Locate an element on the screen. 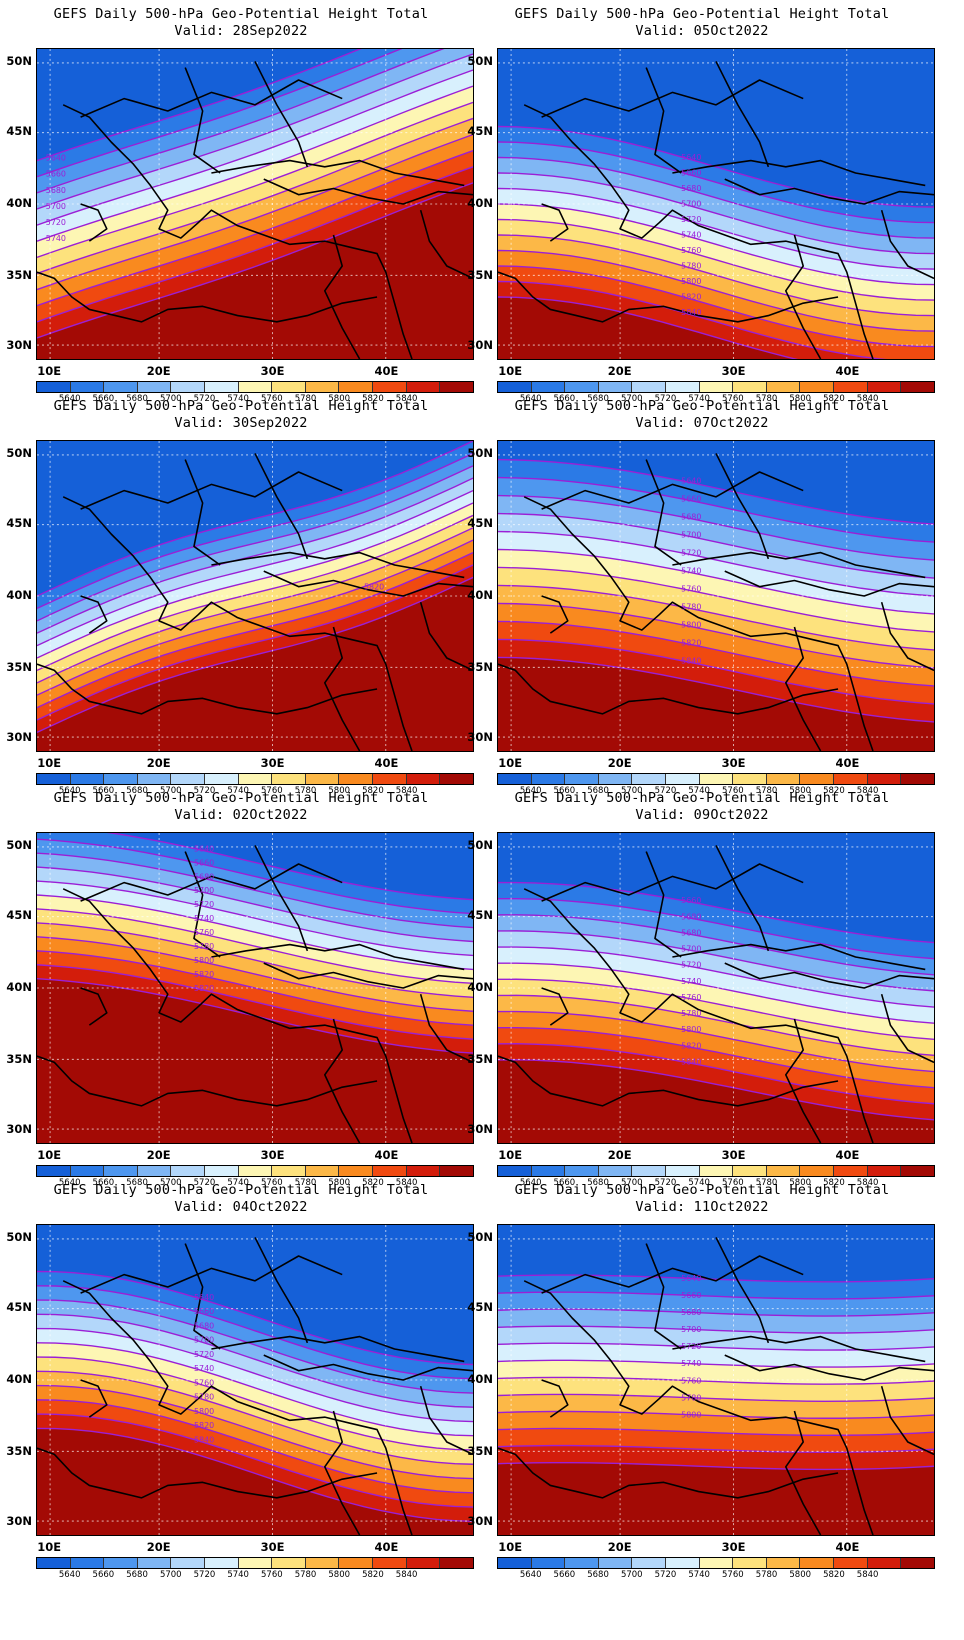 The width and height of the screenshot is (964, 1640). colorbar-tick-label: 5780 is located at coordinates (305, 1575).